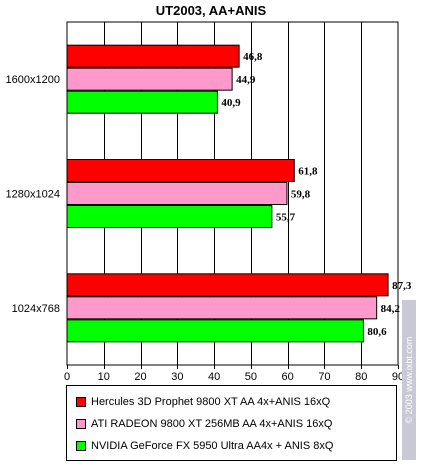 The width and height of the screenshot is (422, 466). I want to click on category-labels: 1600x1200 1280x1024 1024x768, so click(33, 194).